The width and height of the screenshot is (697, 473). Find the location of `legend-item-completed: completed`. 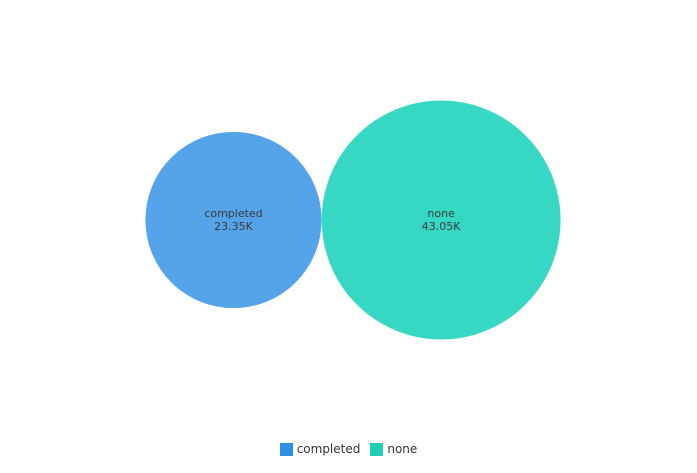

legend-item-completed: completed is located at coordinates (320, 449).